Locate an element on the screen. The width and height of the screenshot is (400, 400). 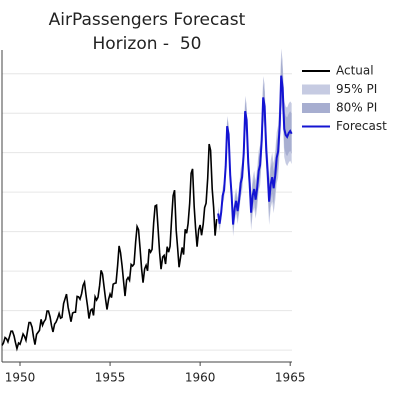
x-tick-label: 1955 is located at coordinates (110, 378).